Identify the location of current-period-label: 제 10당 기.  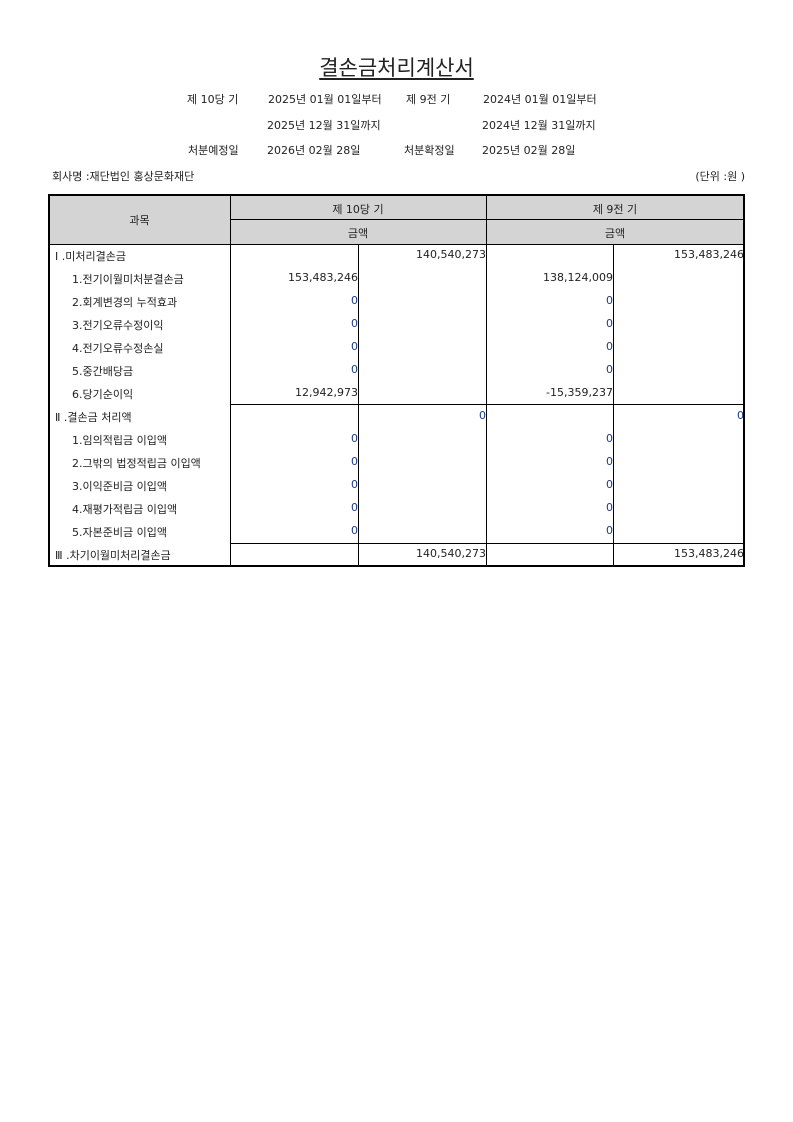
(213, 99).